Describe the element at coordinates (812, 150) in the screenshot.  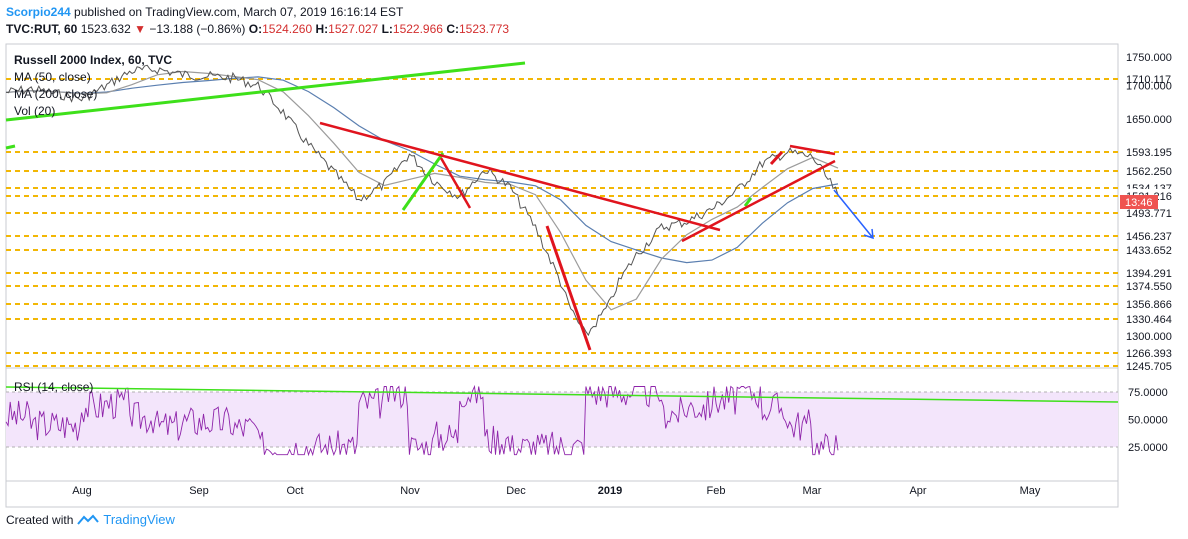
I see `red-trendline-top` at that location.